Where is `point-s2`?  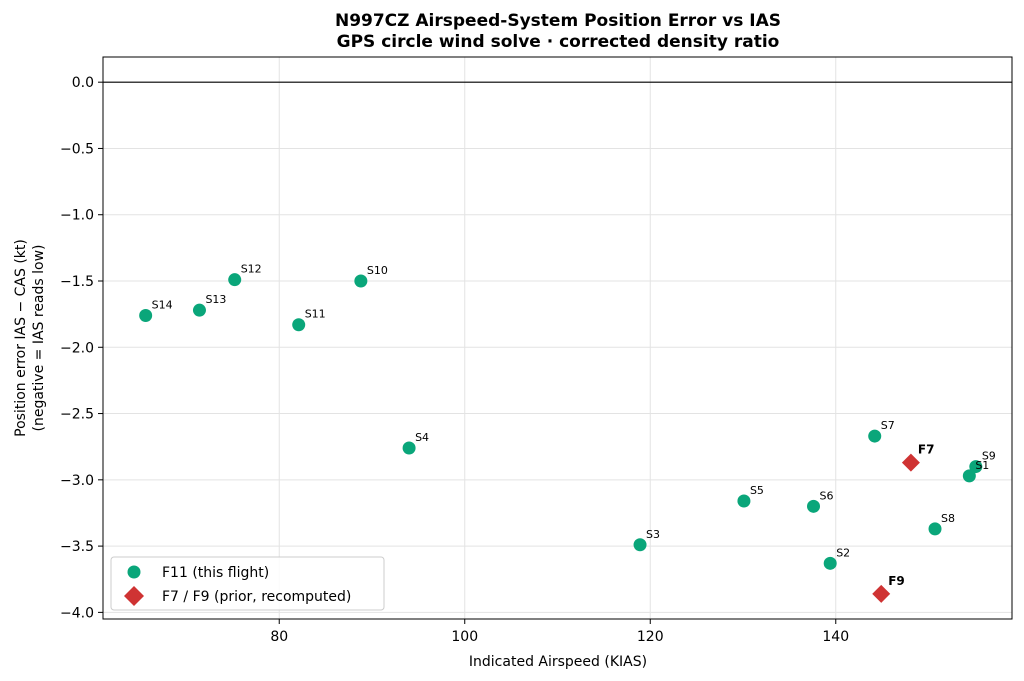 point-s2 is located at coordinates (830, 563).